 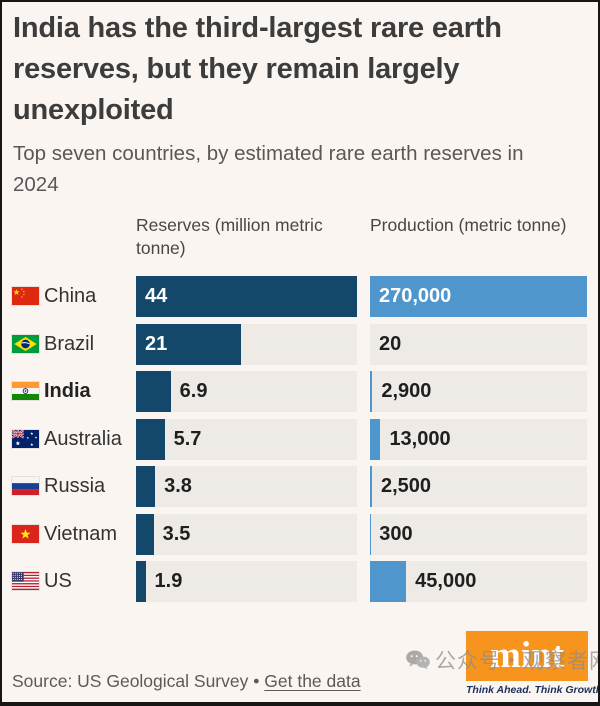 I want to click on source-text: Source: US Geological Survey, so click(x=130, y=681).